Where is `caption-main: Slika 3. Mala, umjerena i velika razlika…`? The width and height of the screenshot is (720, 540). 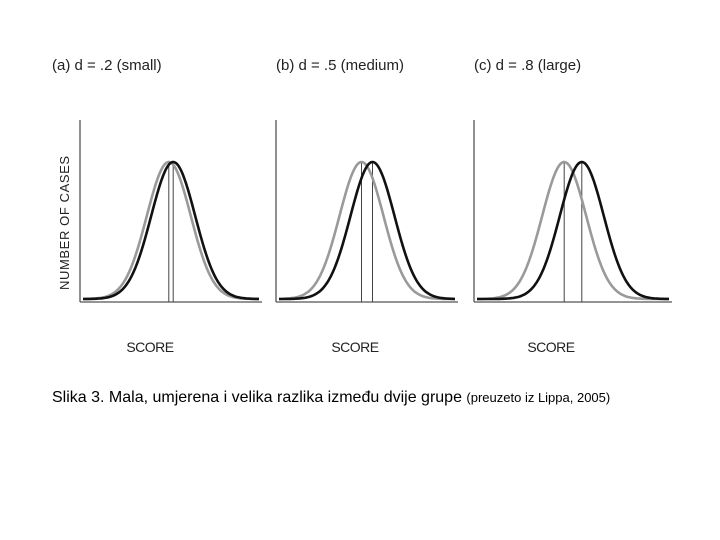
caption-main: Slika 3. Mala, umjerena i velika razlika… is located at coordinates (259, 397).